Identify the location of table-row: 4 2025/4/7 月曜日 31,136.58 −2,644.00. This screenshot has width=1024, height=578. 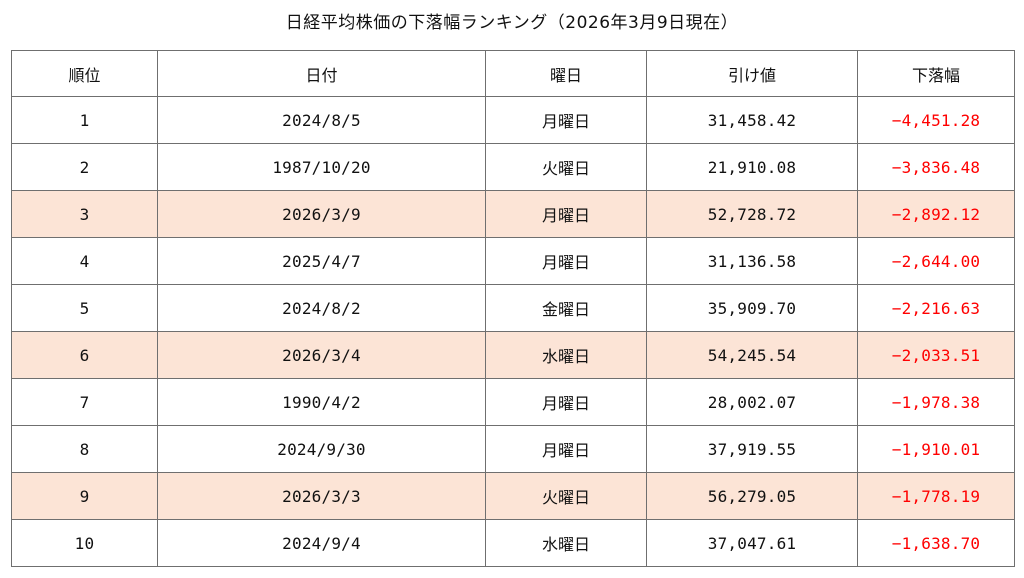
(513, 261).